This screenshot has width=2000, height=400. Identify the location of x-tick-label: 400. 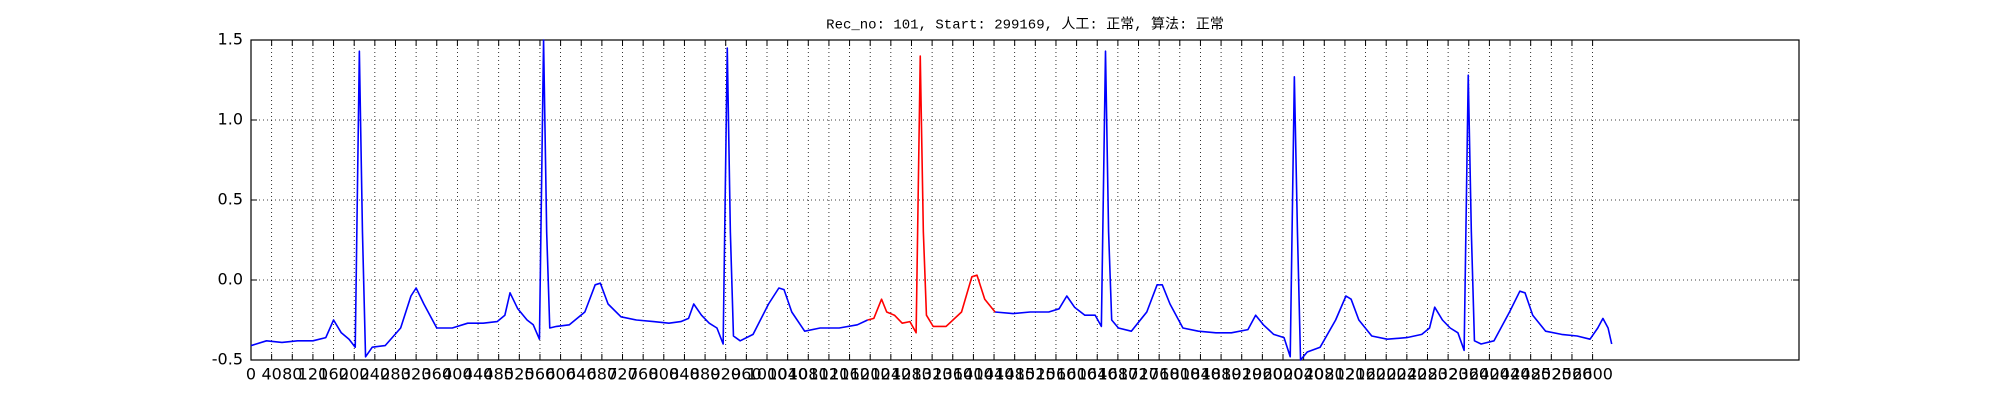
(457, 374).